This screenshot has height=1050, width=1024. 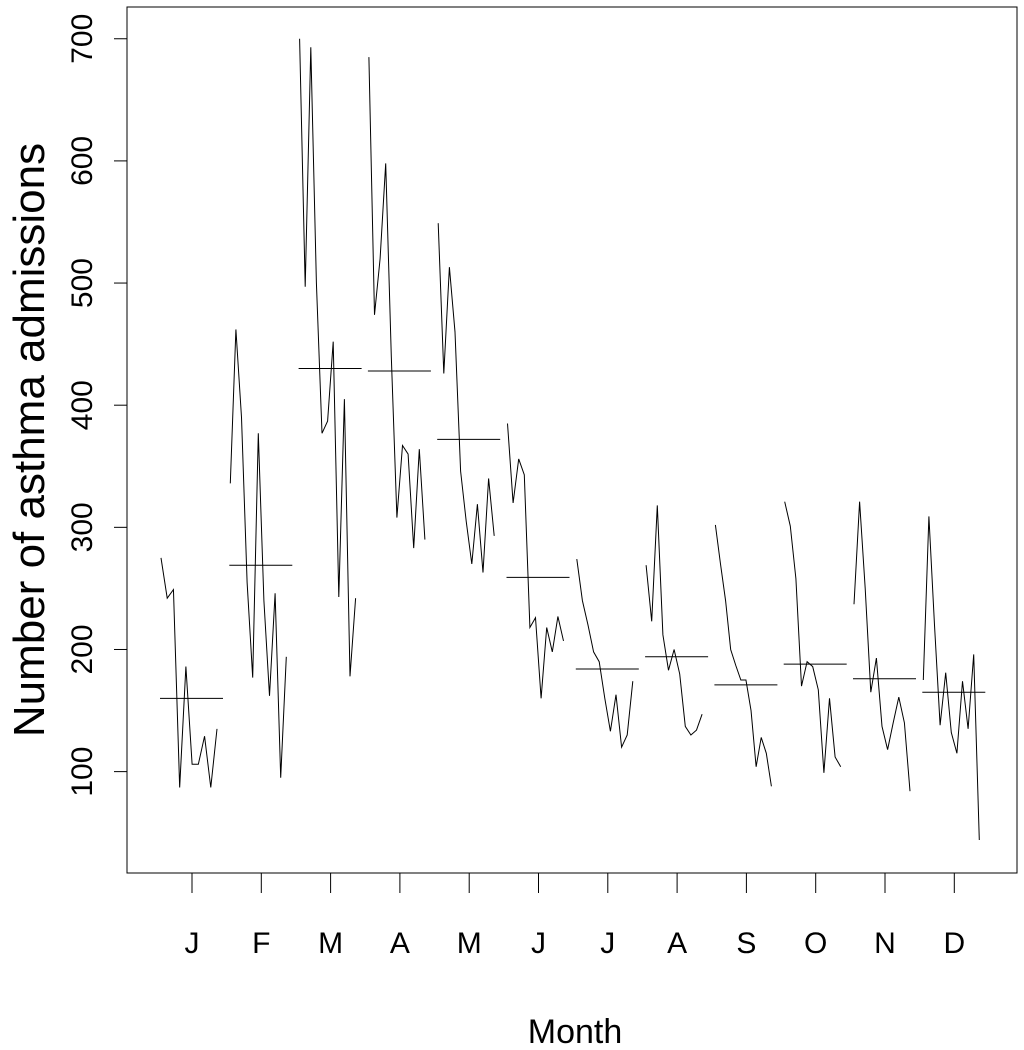 What do you see at coordinates (885, 943) in the screenshot?
I see `x-tick-label: N` at bounding box center [885, 943].